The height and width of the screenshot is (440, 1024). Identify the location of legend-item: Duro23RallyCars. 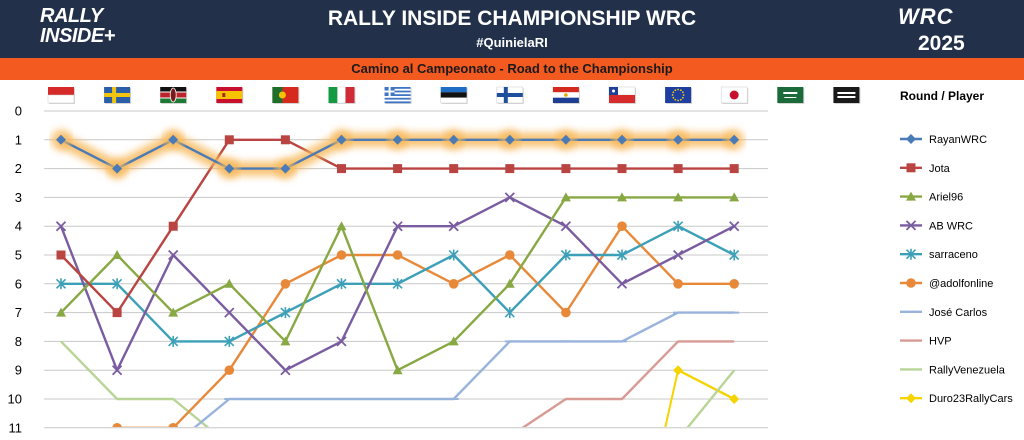
(956, 399).